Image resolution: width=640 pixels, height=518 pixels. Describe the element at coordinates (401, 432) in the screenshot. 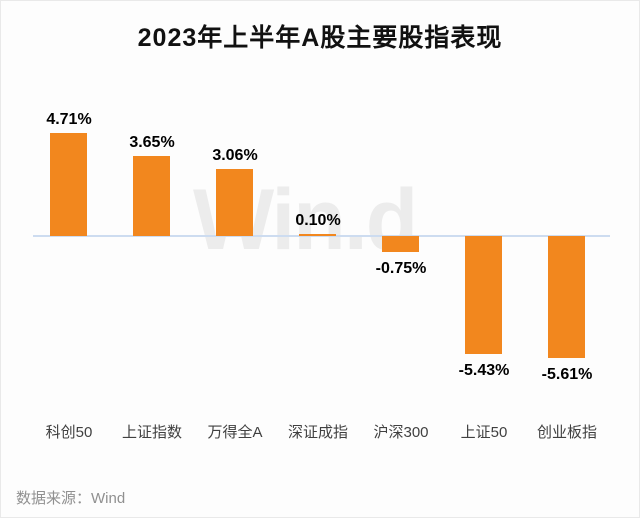

I see `category-label: 沪深300` at that location.